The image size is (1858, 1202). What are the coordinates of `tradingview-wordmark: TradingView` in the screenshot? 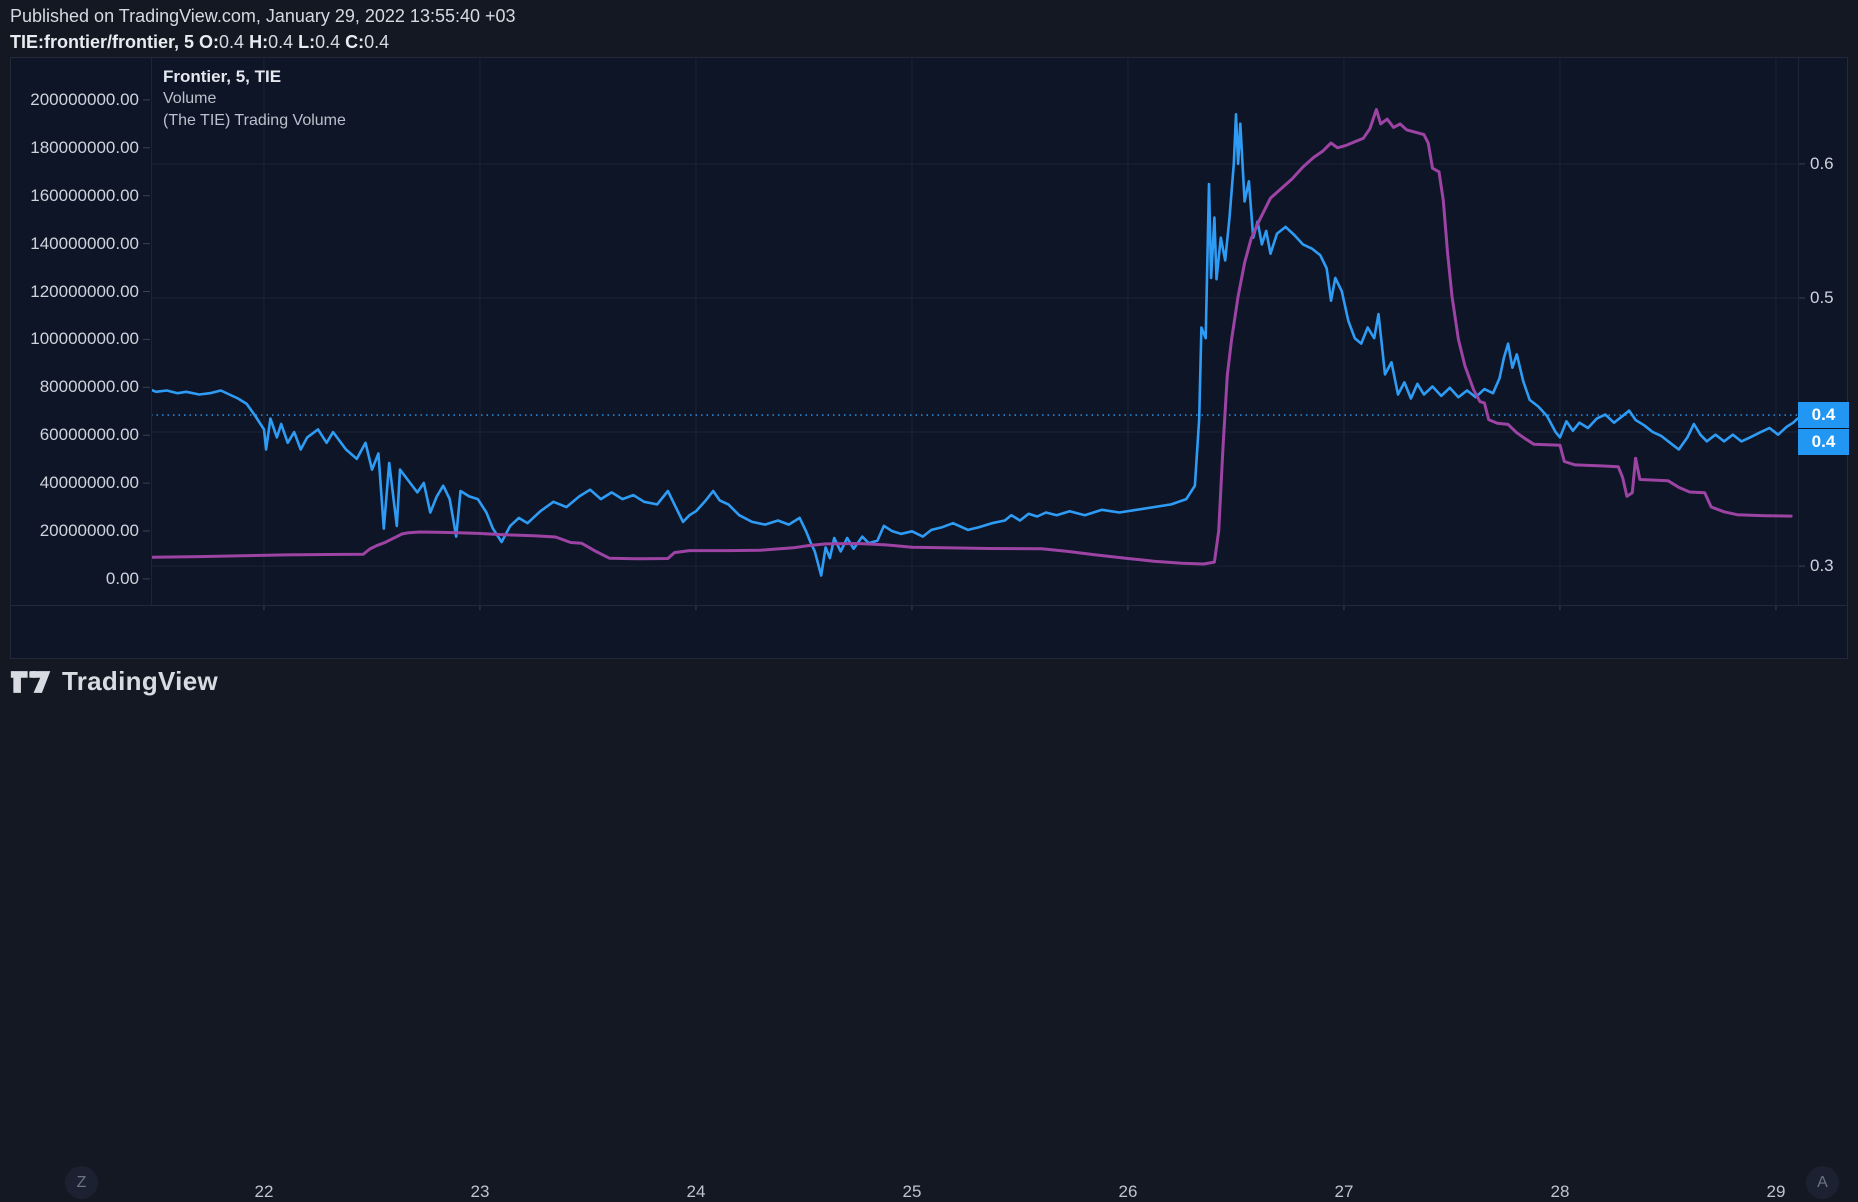 It's located at (140, 681).